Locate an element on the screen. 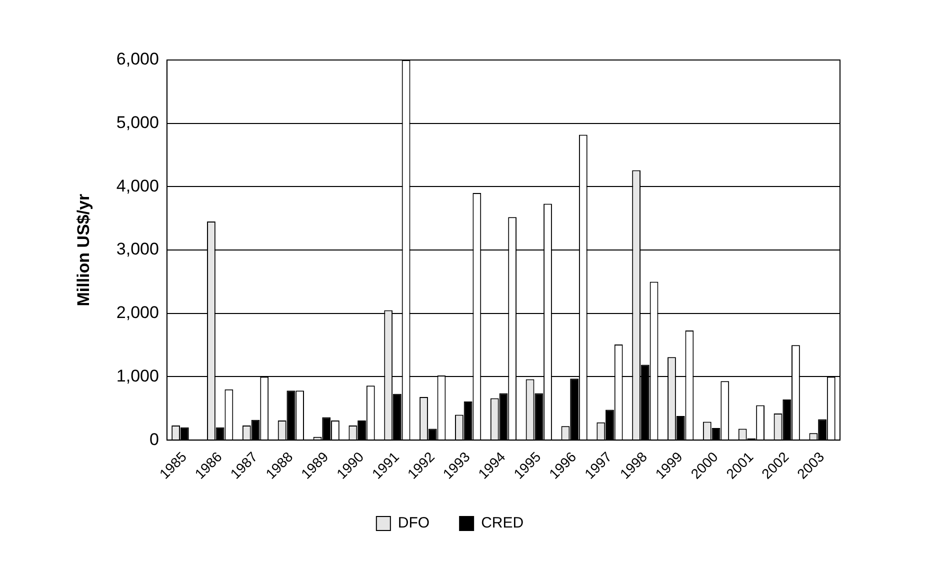  y-tick-label: 6,000 is located at coordinates (137, 59).